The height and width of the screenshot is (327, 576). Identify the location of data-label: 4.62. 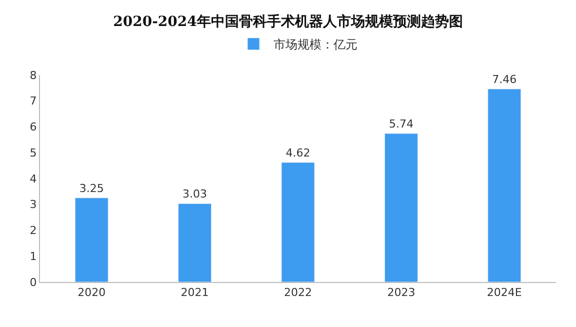
(298, 153).